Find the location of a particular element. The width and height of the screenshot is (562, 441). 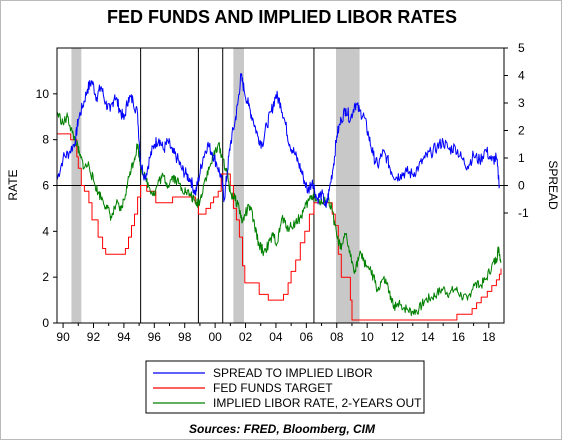

left-tick-label-3: 6 is located at coordinates (45, 186).